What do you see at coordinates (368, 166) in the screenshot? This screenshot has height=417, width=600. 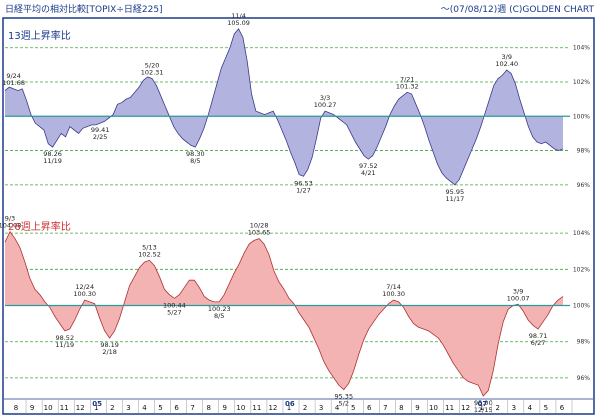 I see `top-annotation-label: 97.52` at bounding box center [368, 166].